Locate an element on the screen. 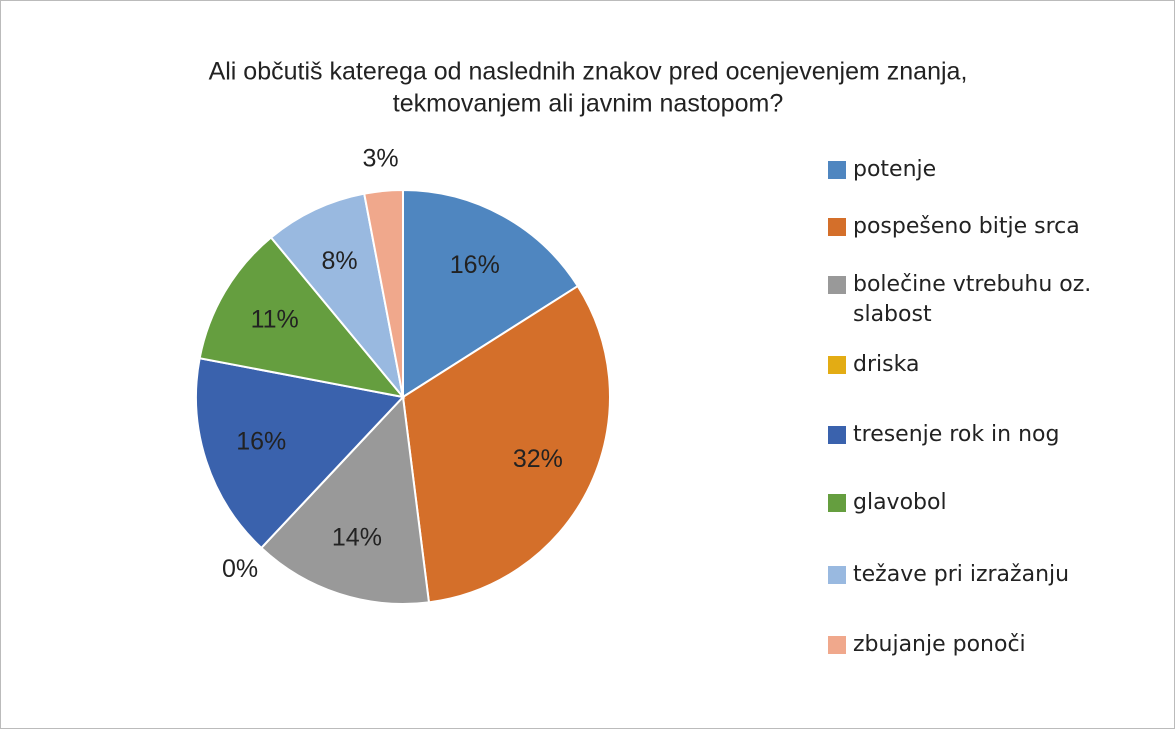 This screenshot has width=1175, height=729. legend-entry: tresenje rok in nog is located at coordinates (978, 435).